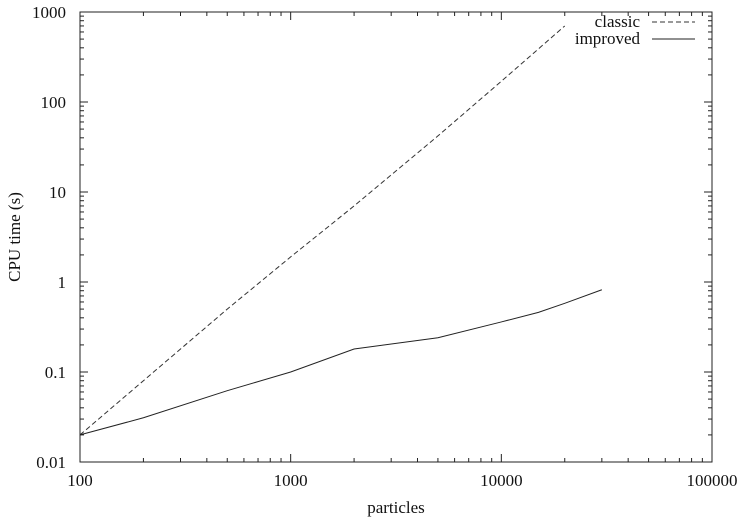 Image resolution: width=745 pixels, height=521 pixels. I want to click on x-tick-label: 100000, so click(712, 480).